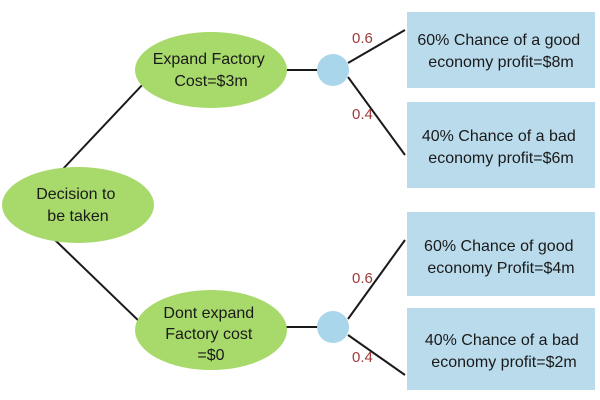 The image size is (600, 400). Describe the element at coordinates (376, 116) in the screenshot. I see `edge-chance1-bad` at that location.